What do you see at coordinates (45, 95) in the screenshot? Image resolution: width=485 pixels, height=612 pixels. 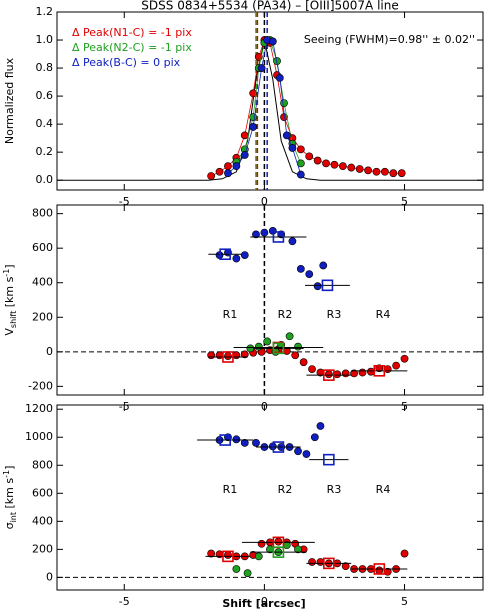 I see `y-tick-label: 0.6` at bounding box center [45, 95].